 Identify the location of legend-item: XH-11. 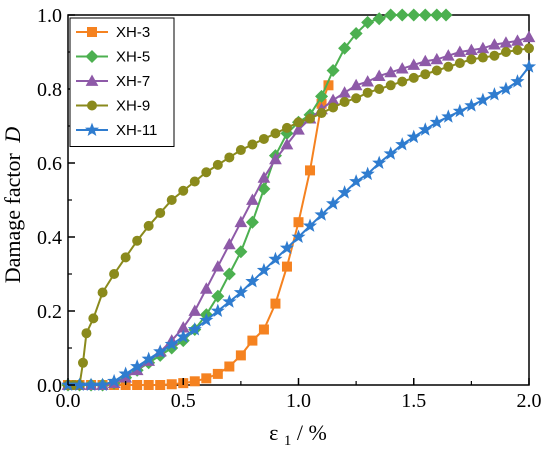
(116, 130).